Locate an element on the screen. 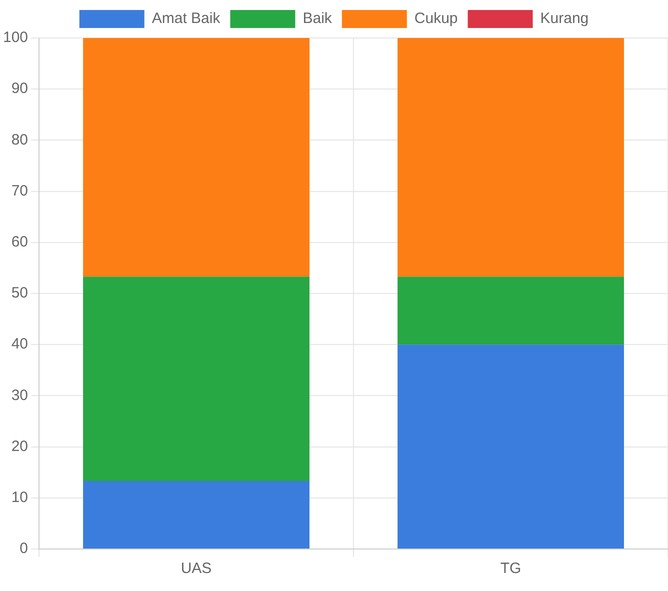 The width and height of the screenshot is (668, 591). y-tick-label: 20 is located at coordinates (19, 446).